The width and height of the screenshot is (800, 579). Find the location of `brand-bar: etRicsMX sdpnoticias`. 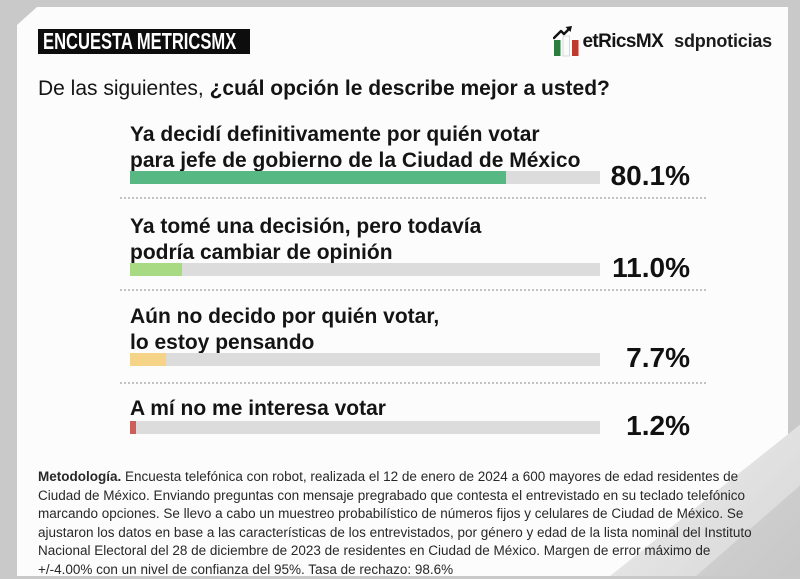

brand-bar: etRicsMX sdpnoticias is located at coordinates (662, 41).